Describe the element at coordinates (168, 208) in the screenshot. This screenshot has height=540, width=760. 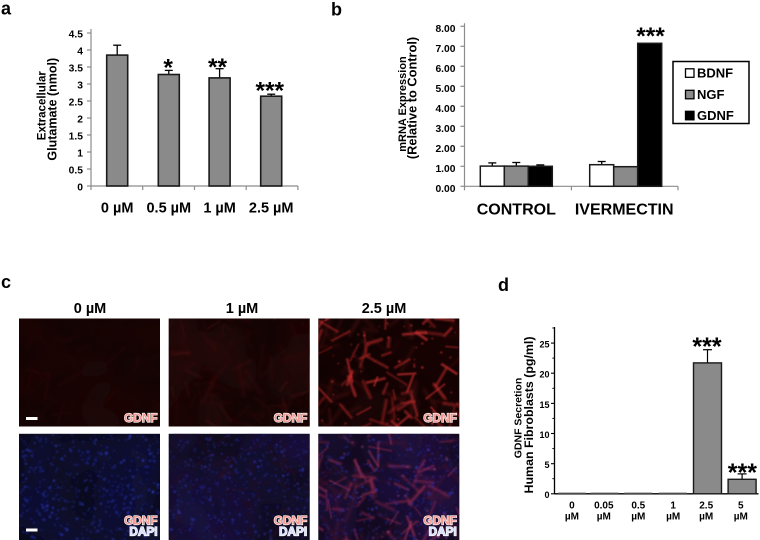
I see `svg-text: 0.5 µM` at that location.